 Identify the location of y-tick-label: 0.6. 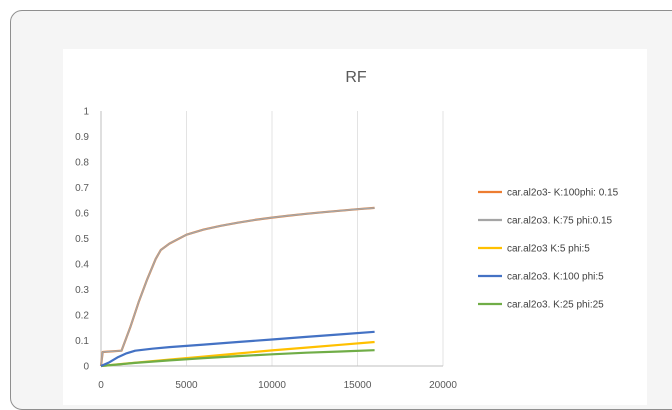
(82, 214).